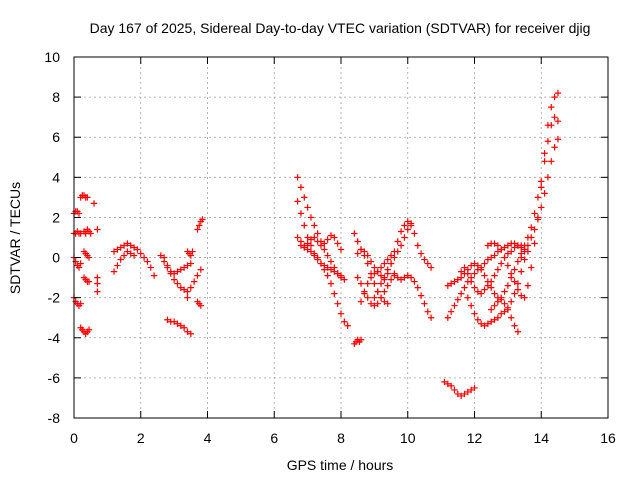 The height and width of the screenshot is (480, 640). What do you see at coordinates (54, 298) in the screenshot?
I see `y-tick-label: -2` at bounding box center [54, 298].